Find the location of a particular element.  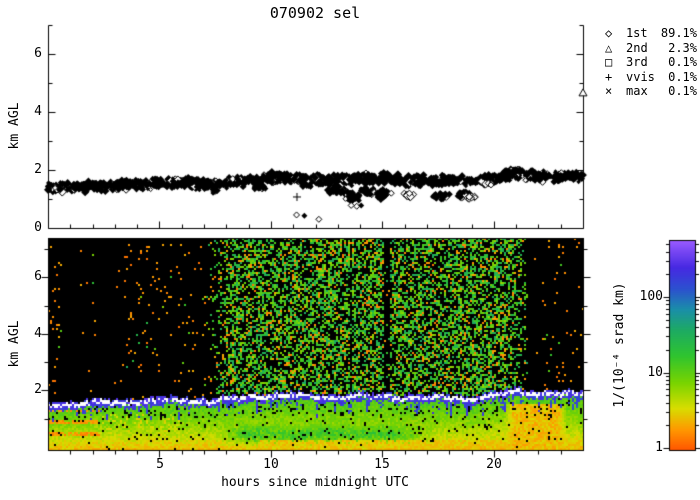

xtick-15: 15 is located at coordinates (382, 464).